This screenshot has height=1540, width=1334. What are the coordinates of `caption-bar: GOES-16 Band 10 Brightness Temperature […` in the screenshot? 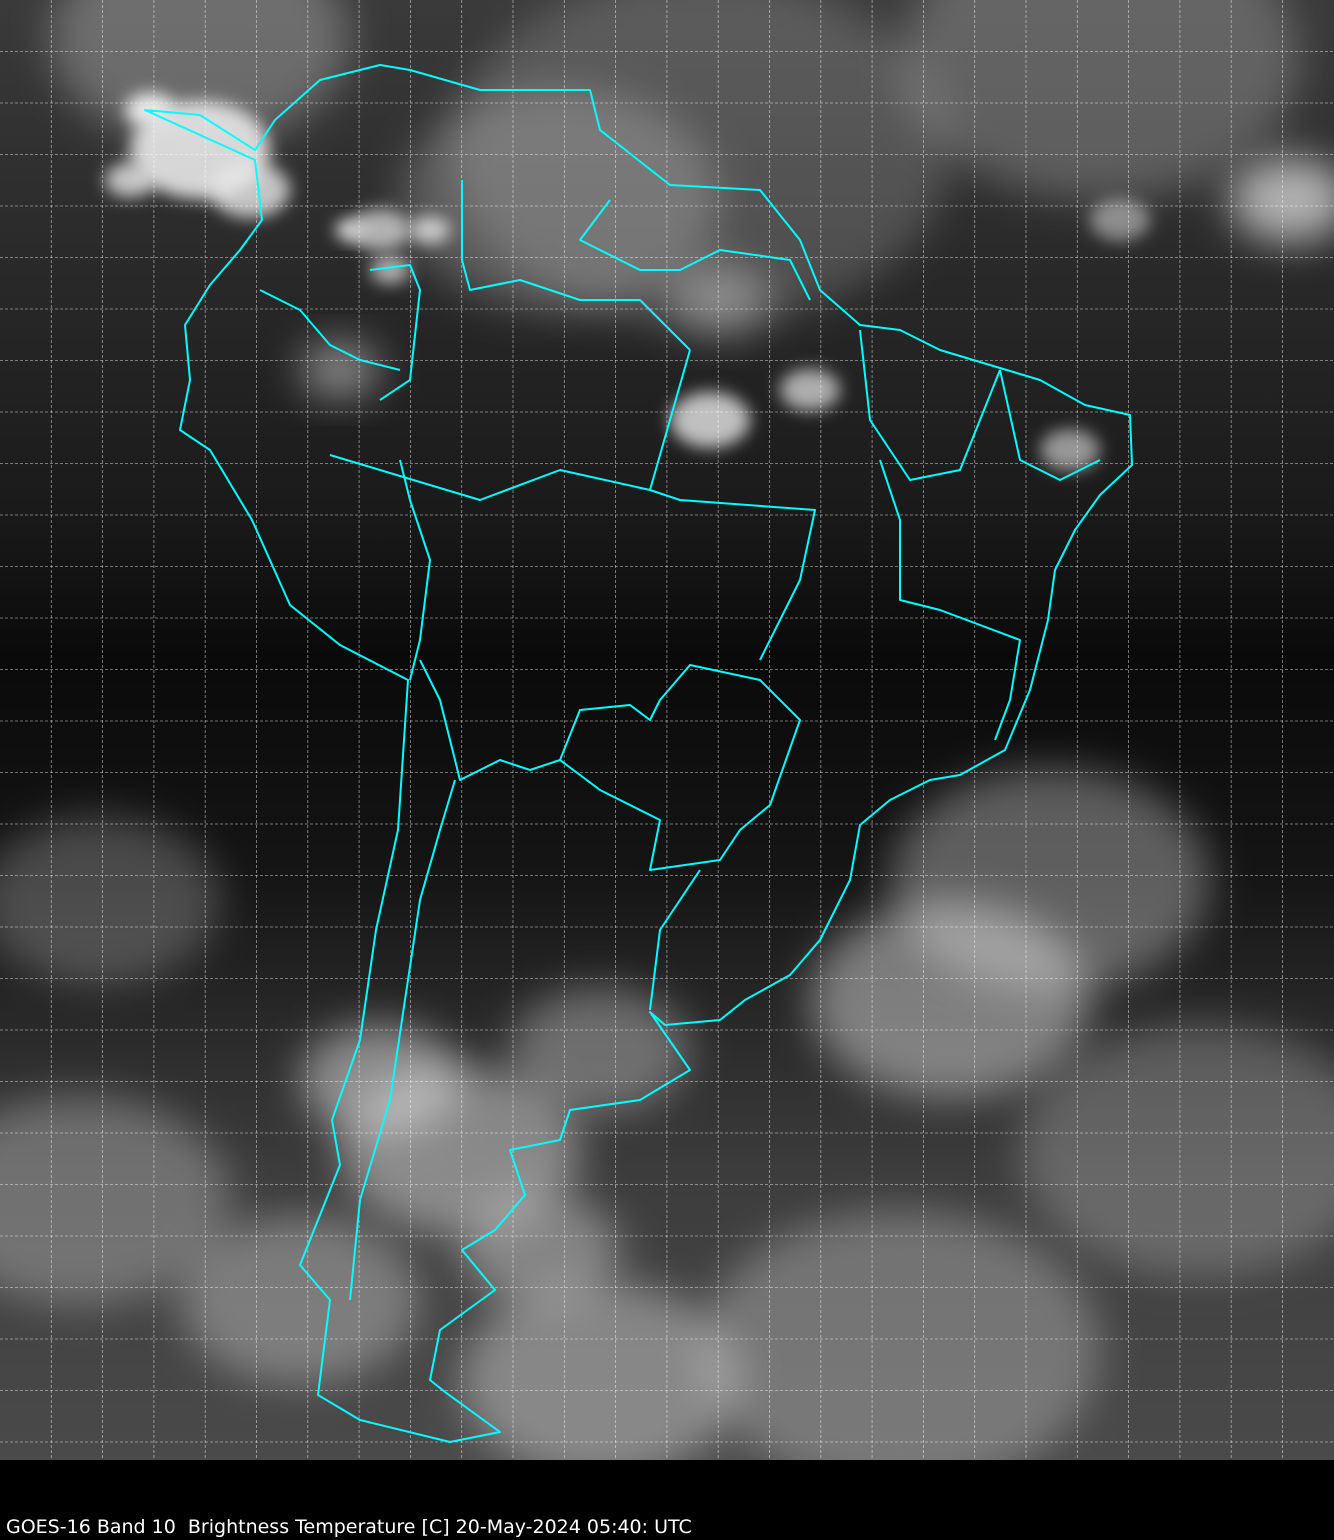 It's located at (667, 1500).